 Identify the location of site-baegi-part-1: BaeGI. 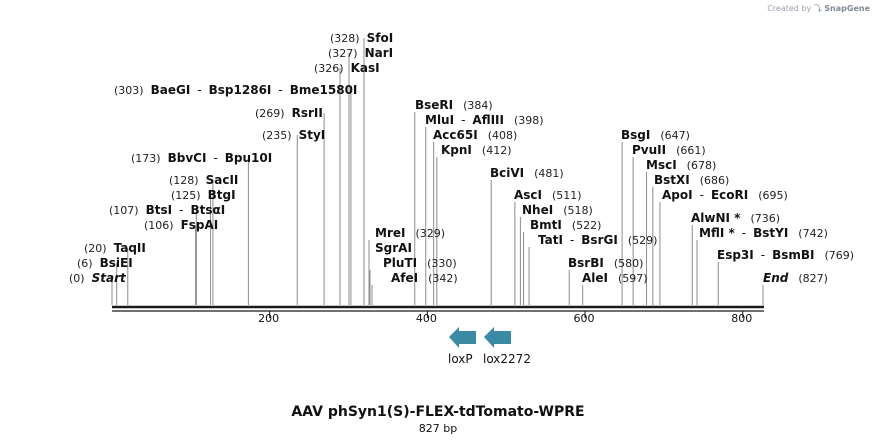
(171, 90).